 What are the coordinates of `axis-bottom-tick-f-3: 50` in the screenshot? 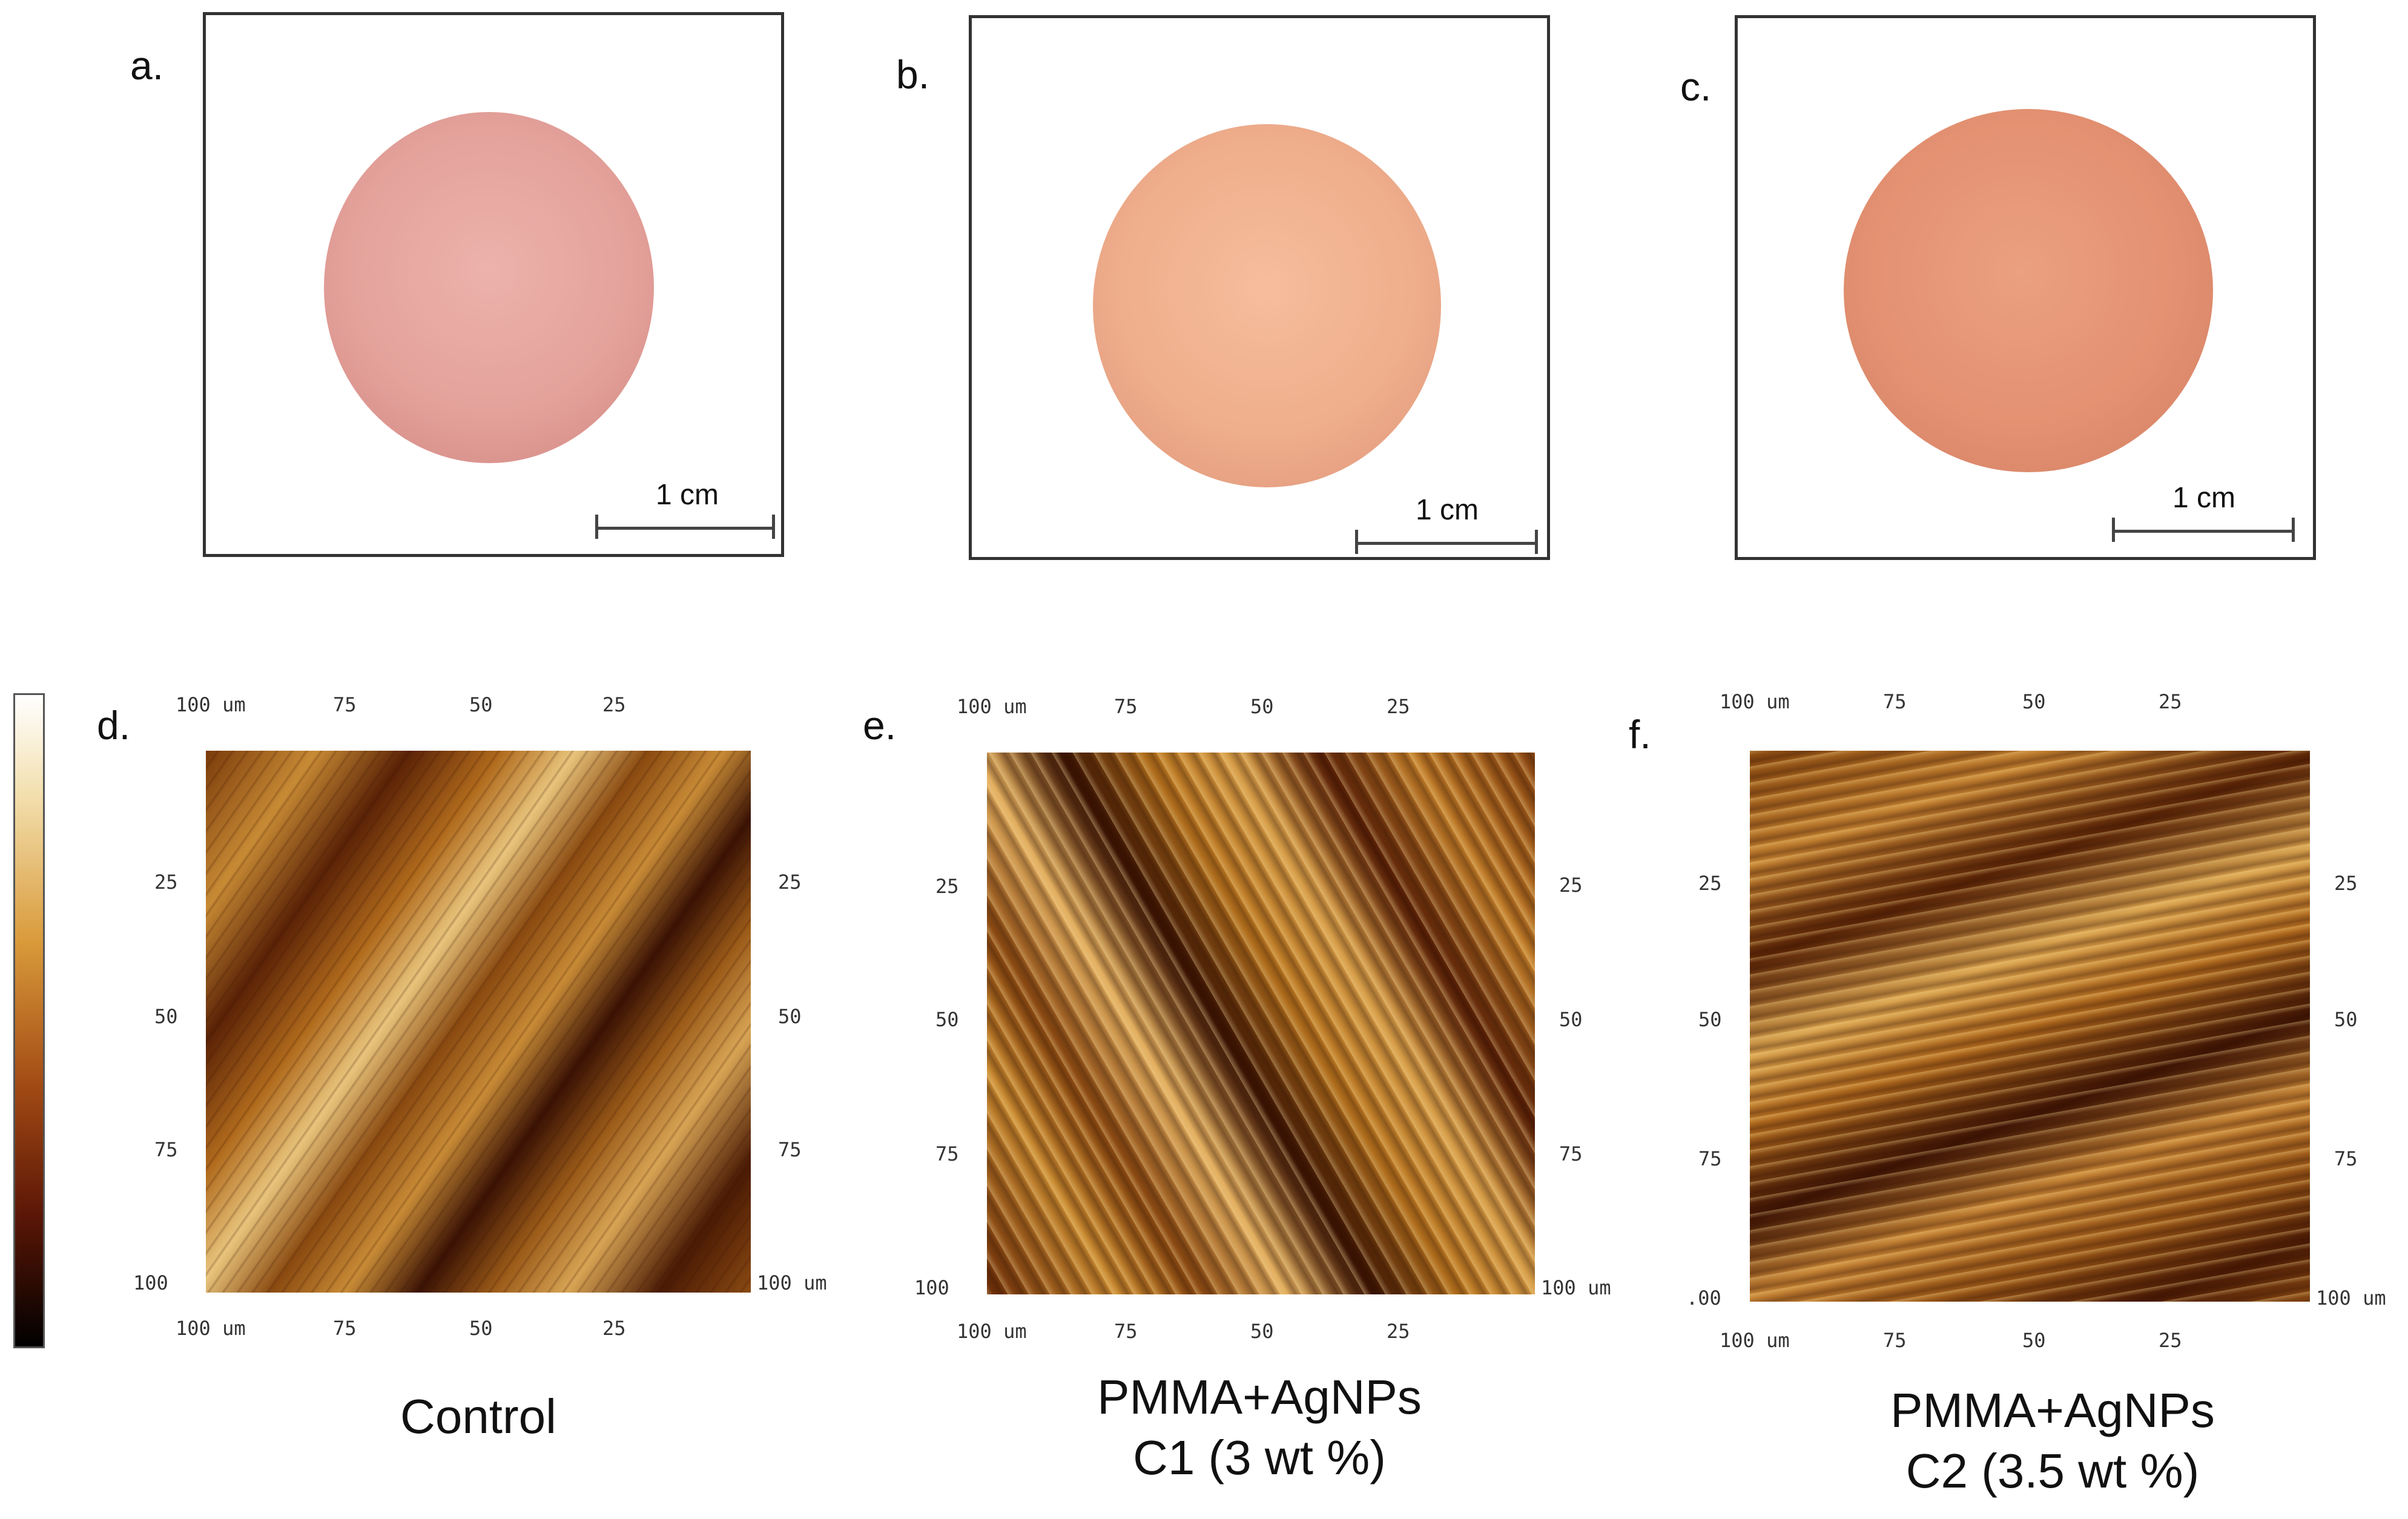 It's located at (2034, 1340).